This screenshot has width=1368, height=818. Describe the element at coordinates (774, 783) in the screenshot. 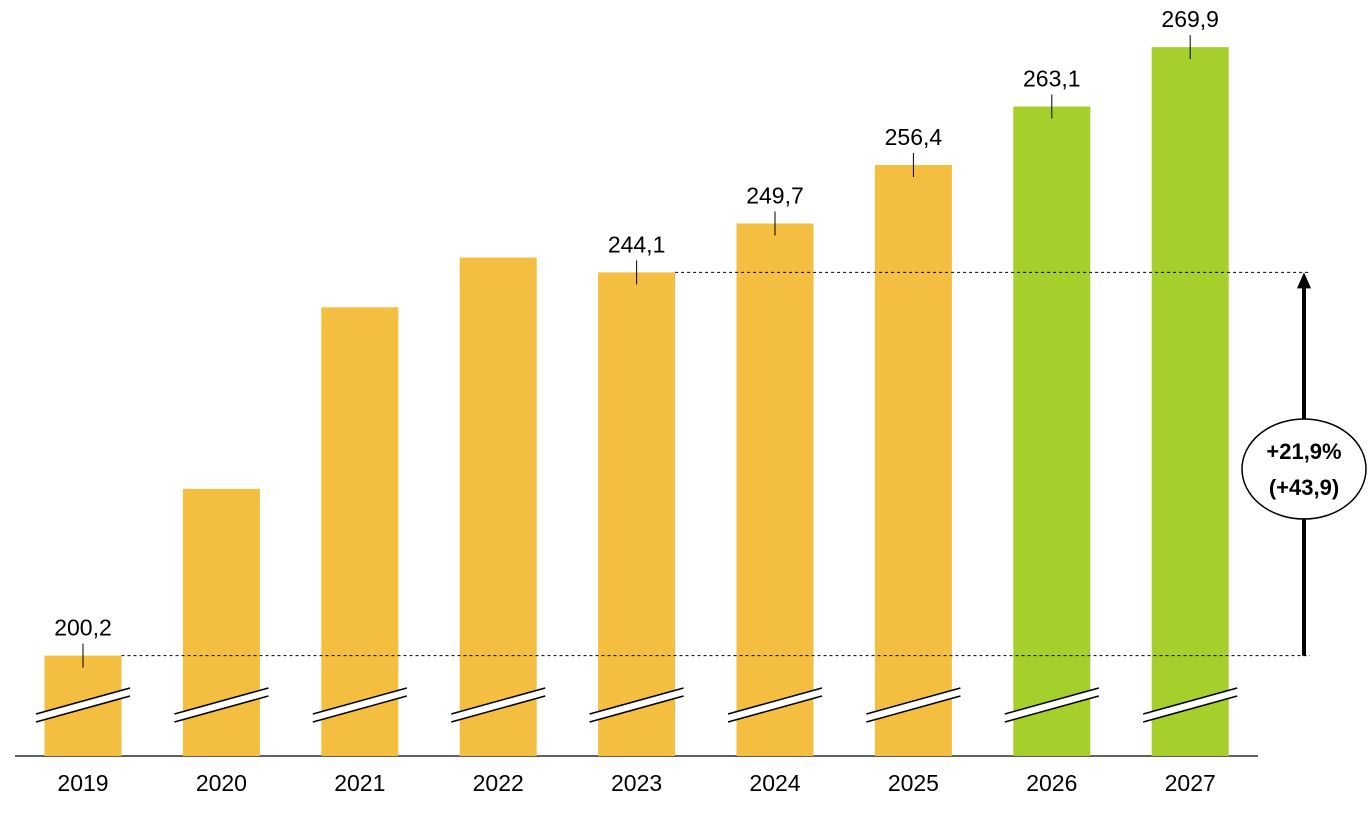

I see `x-tick-label: 2024` at that location.